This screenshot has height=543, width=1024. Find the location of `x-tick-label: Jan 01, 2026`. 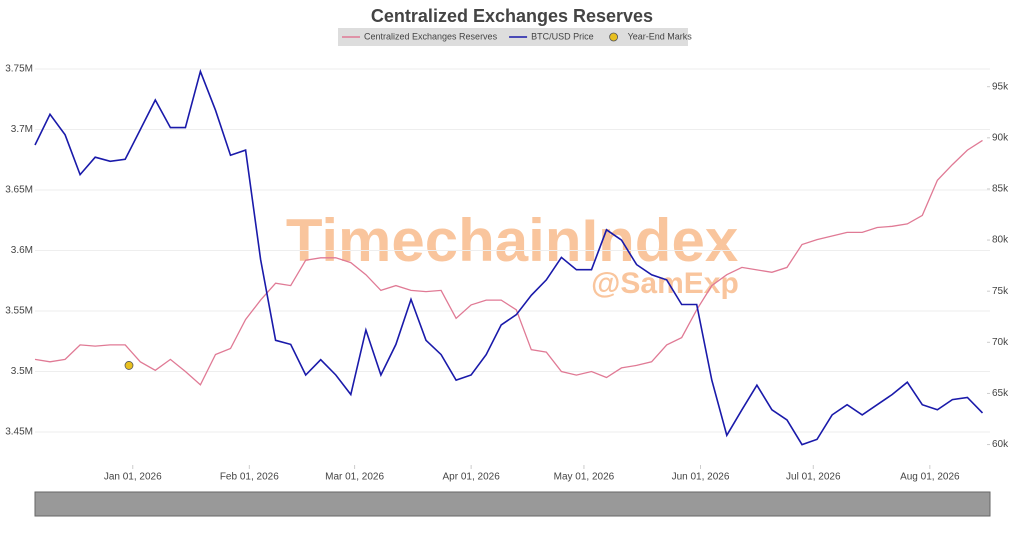

x-tick-label: Jan 01, 2026 is located at coordinates (133, 477).